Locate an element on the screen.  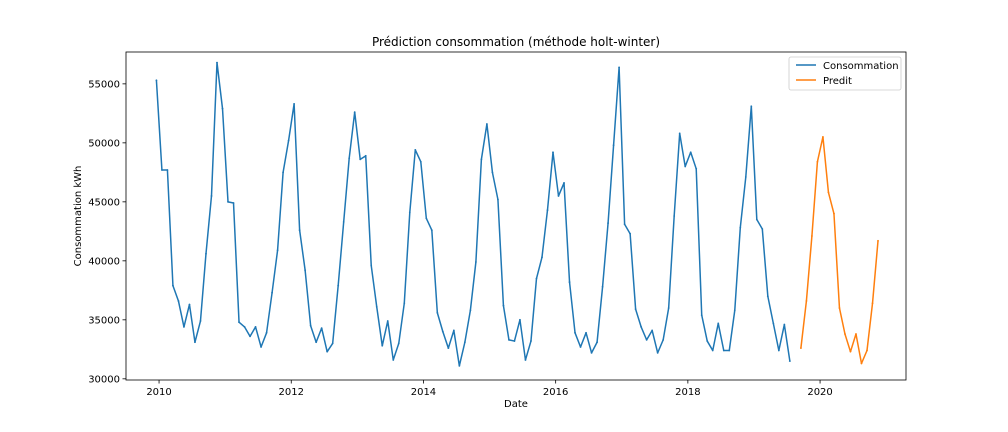
legend-label-predit: Predit is located at coordinates (837, 81).